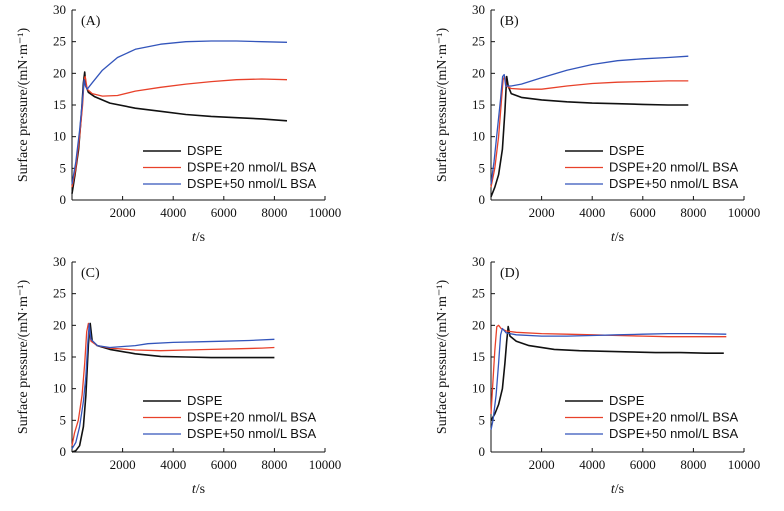 This screenshot has width=784, height=511. What do you see at coordinates (91, 21) in the screenshot?
I see `panel-label: (A)` at bounding box center [91, 21].